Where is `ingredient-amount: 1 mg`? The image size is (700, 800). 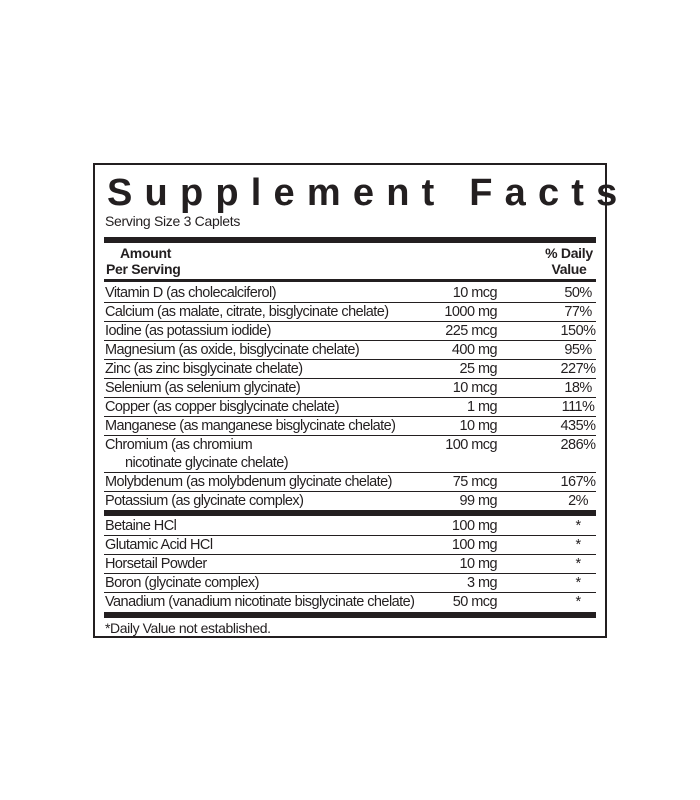
ingredient-amount: 1 mg is located at coordinates (482, 407).